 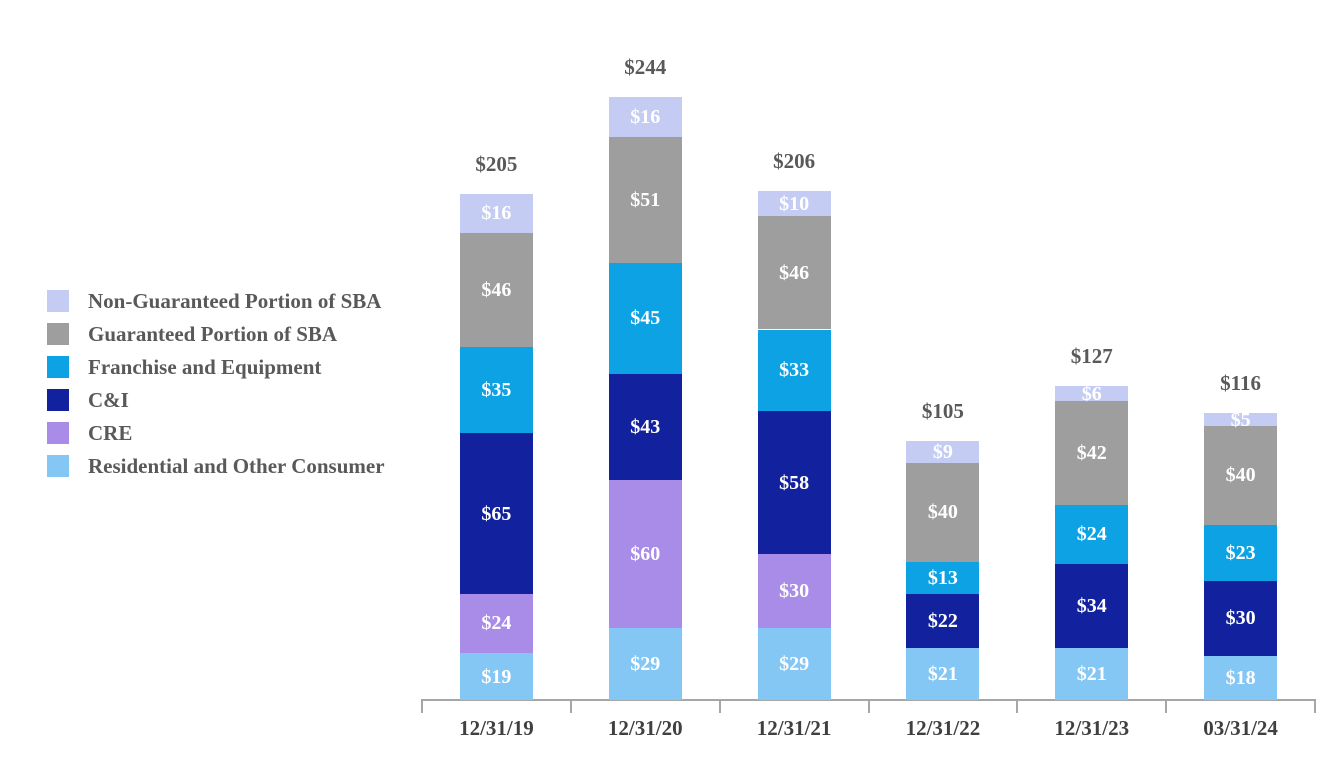 What do you see at coordinates (645, 318) in the screenshot?
I see `segment-value-label: $45` at bounding box center [645, 318].